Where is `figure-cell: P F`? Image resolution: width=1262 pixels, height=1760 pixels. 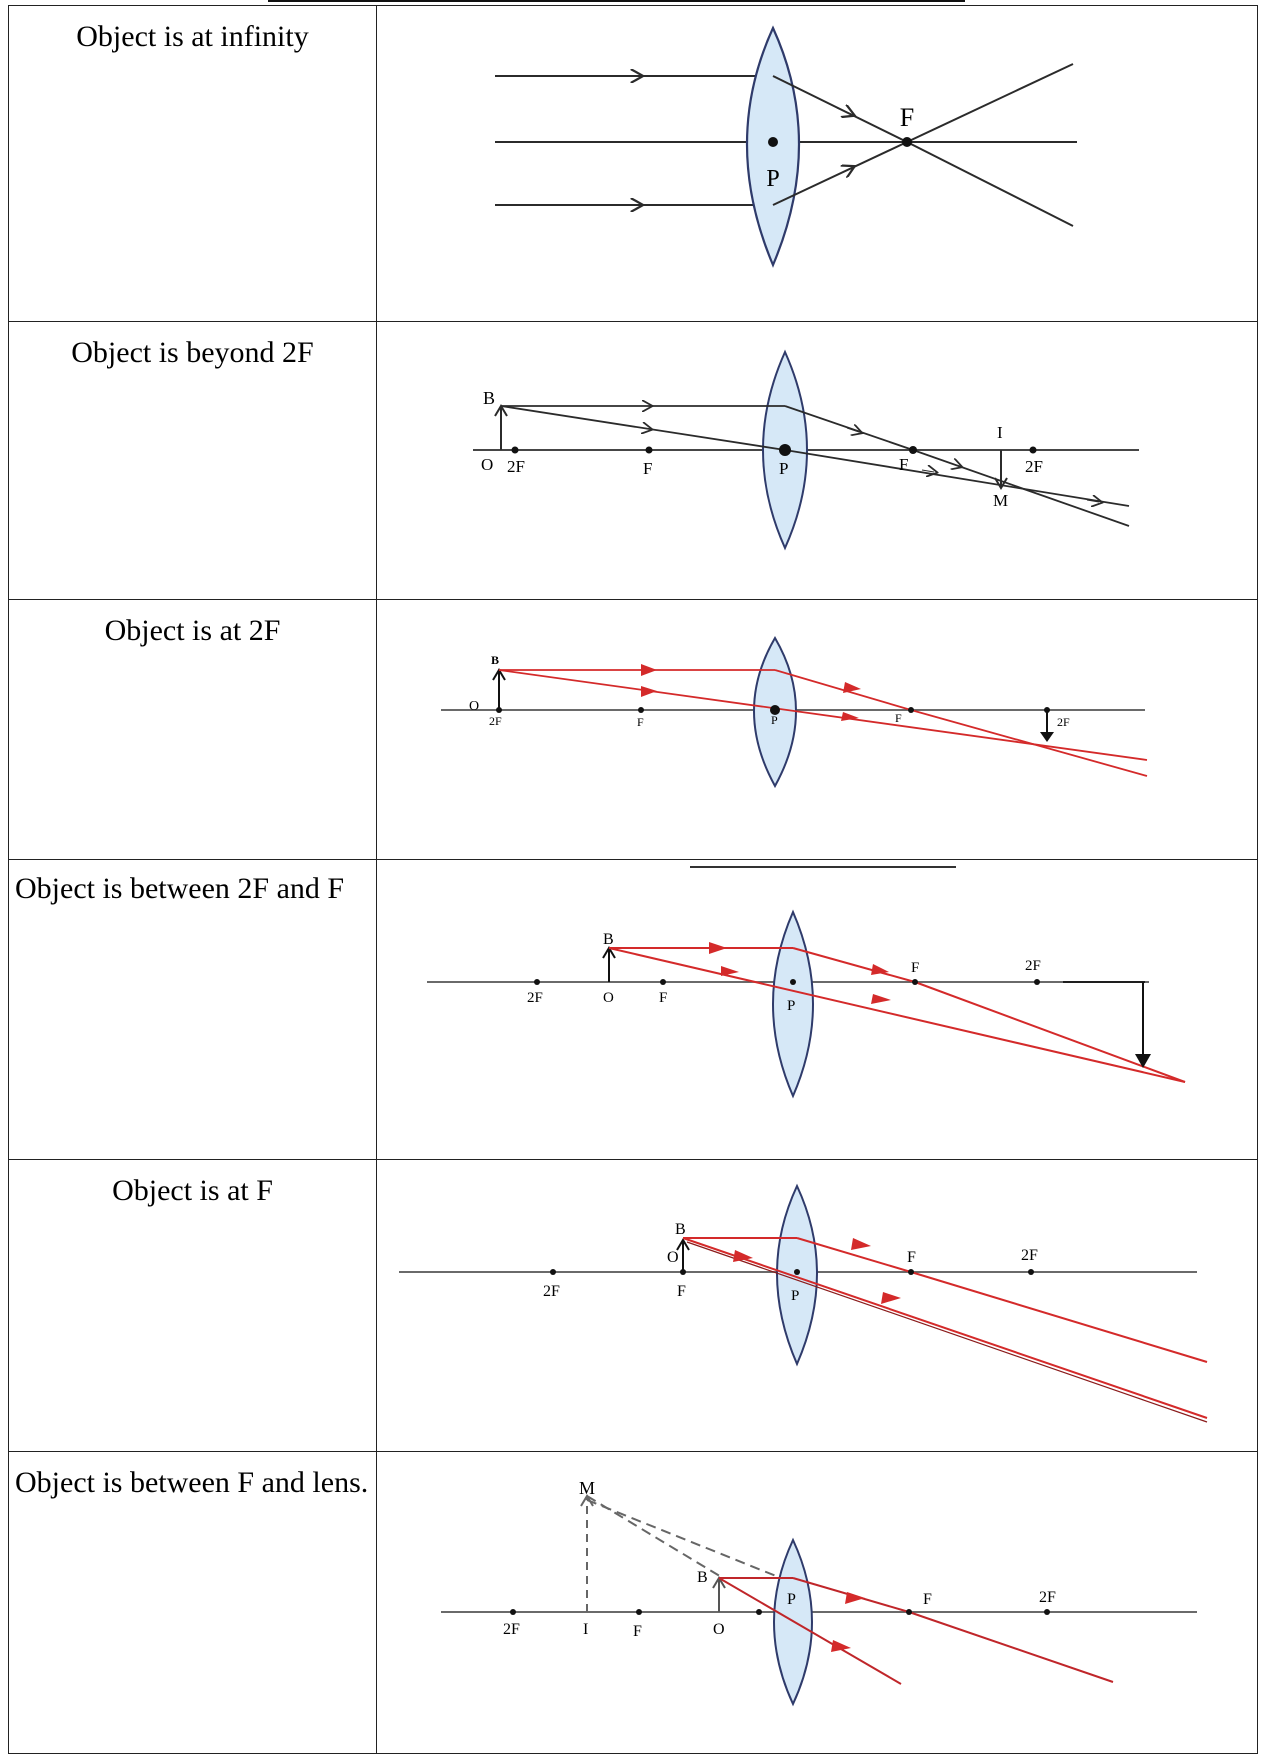 figure-cell: P F is located at coordinates (817, 163).